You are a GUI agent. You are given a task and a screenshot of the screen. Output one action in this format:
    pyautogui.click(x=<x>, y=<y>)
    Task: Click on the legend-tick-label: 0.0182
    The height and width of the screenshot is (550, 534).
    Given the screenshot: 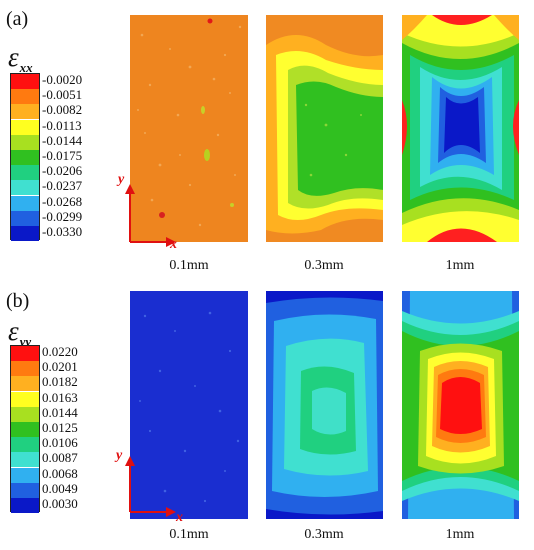 What is the action you would take?
    pyautogui.click(x=60, y=382)
    